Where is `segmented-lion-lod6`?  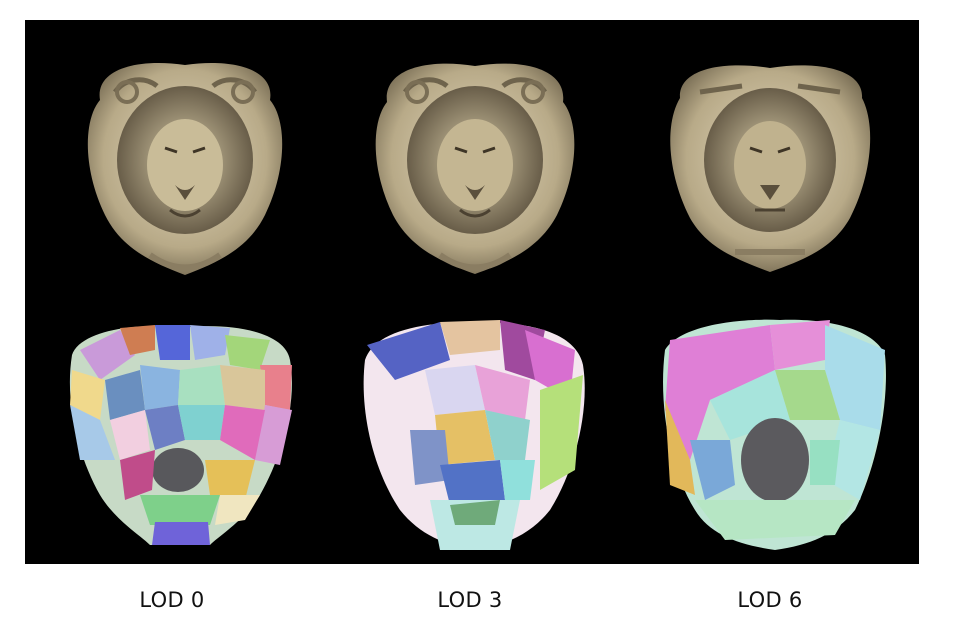
segmented-lion-lod6 is located at coordinates (770, 430).